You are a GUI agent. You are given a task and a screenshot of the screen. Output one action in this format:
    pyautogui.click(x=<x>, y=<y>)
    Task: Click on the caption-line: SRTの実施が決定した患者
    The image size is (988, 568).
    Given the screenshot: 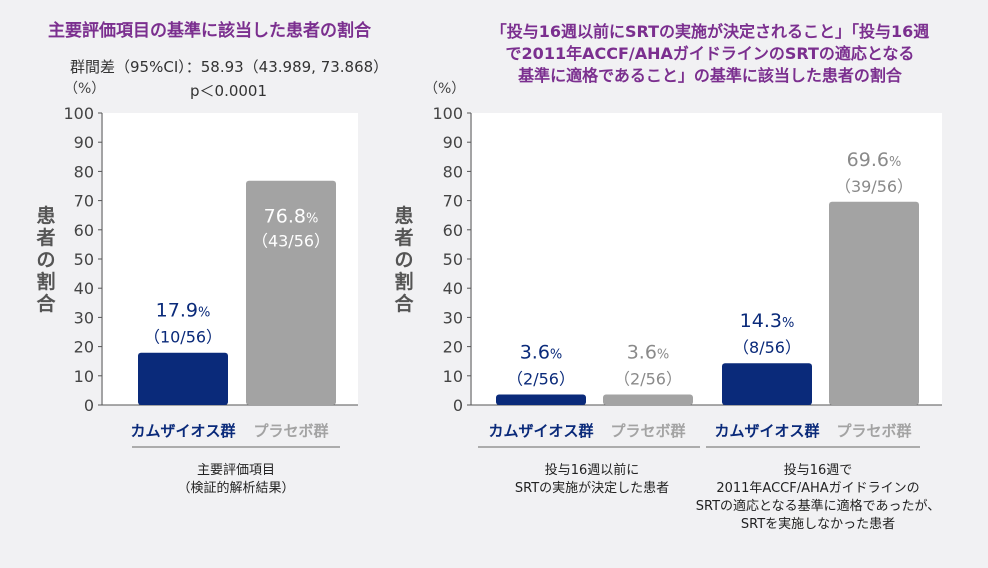 What is the action you would take?
    pyautogui.click(x=592, y=488)
    